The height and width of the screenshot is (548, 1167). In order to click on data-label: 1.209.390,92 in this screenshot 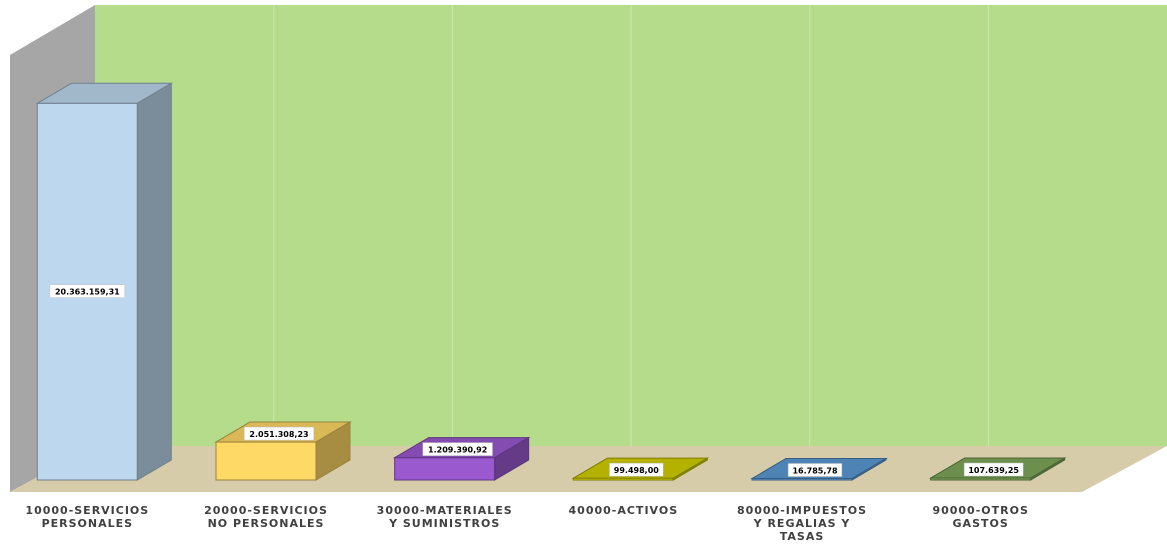, I will do `click(457, 450)`.